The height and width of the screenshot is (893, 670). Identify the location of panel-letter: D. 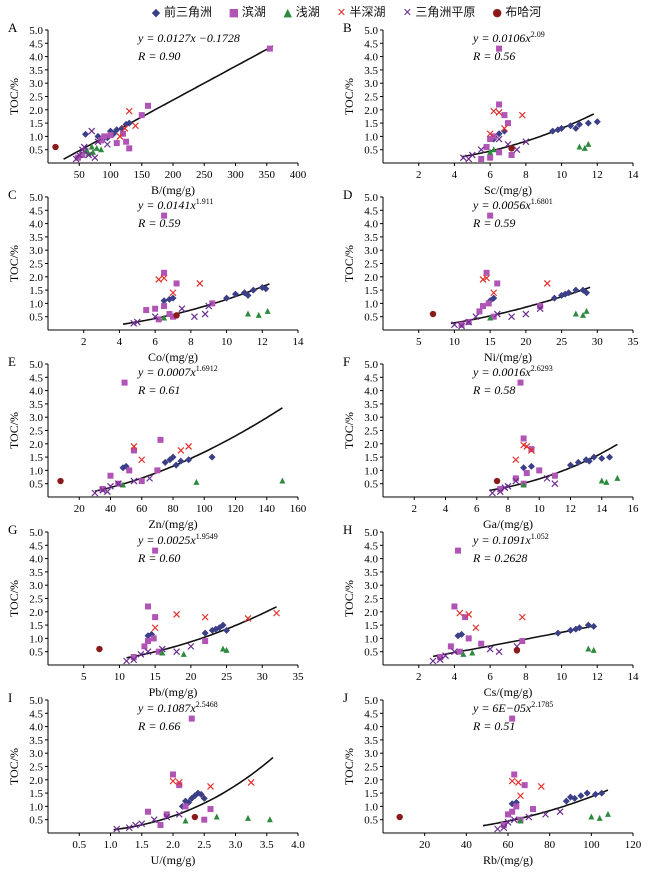
(347, 194).